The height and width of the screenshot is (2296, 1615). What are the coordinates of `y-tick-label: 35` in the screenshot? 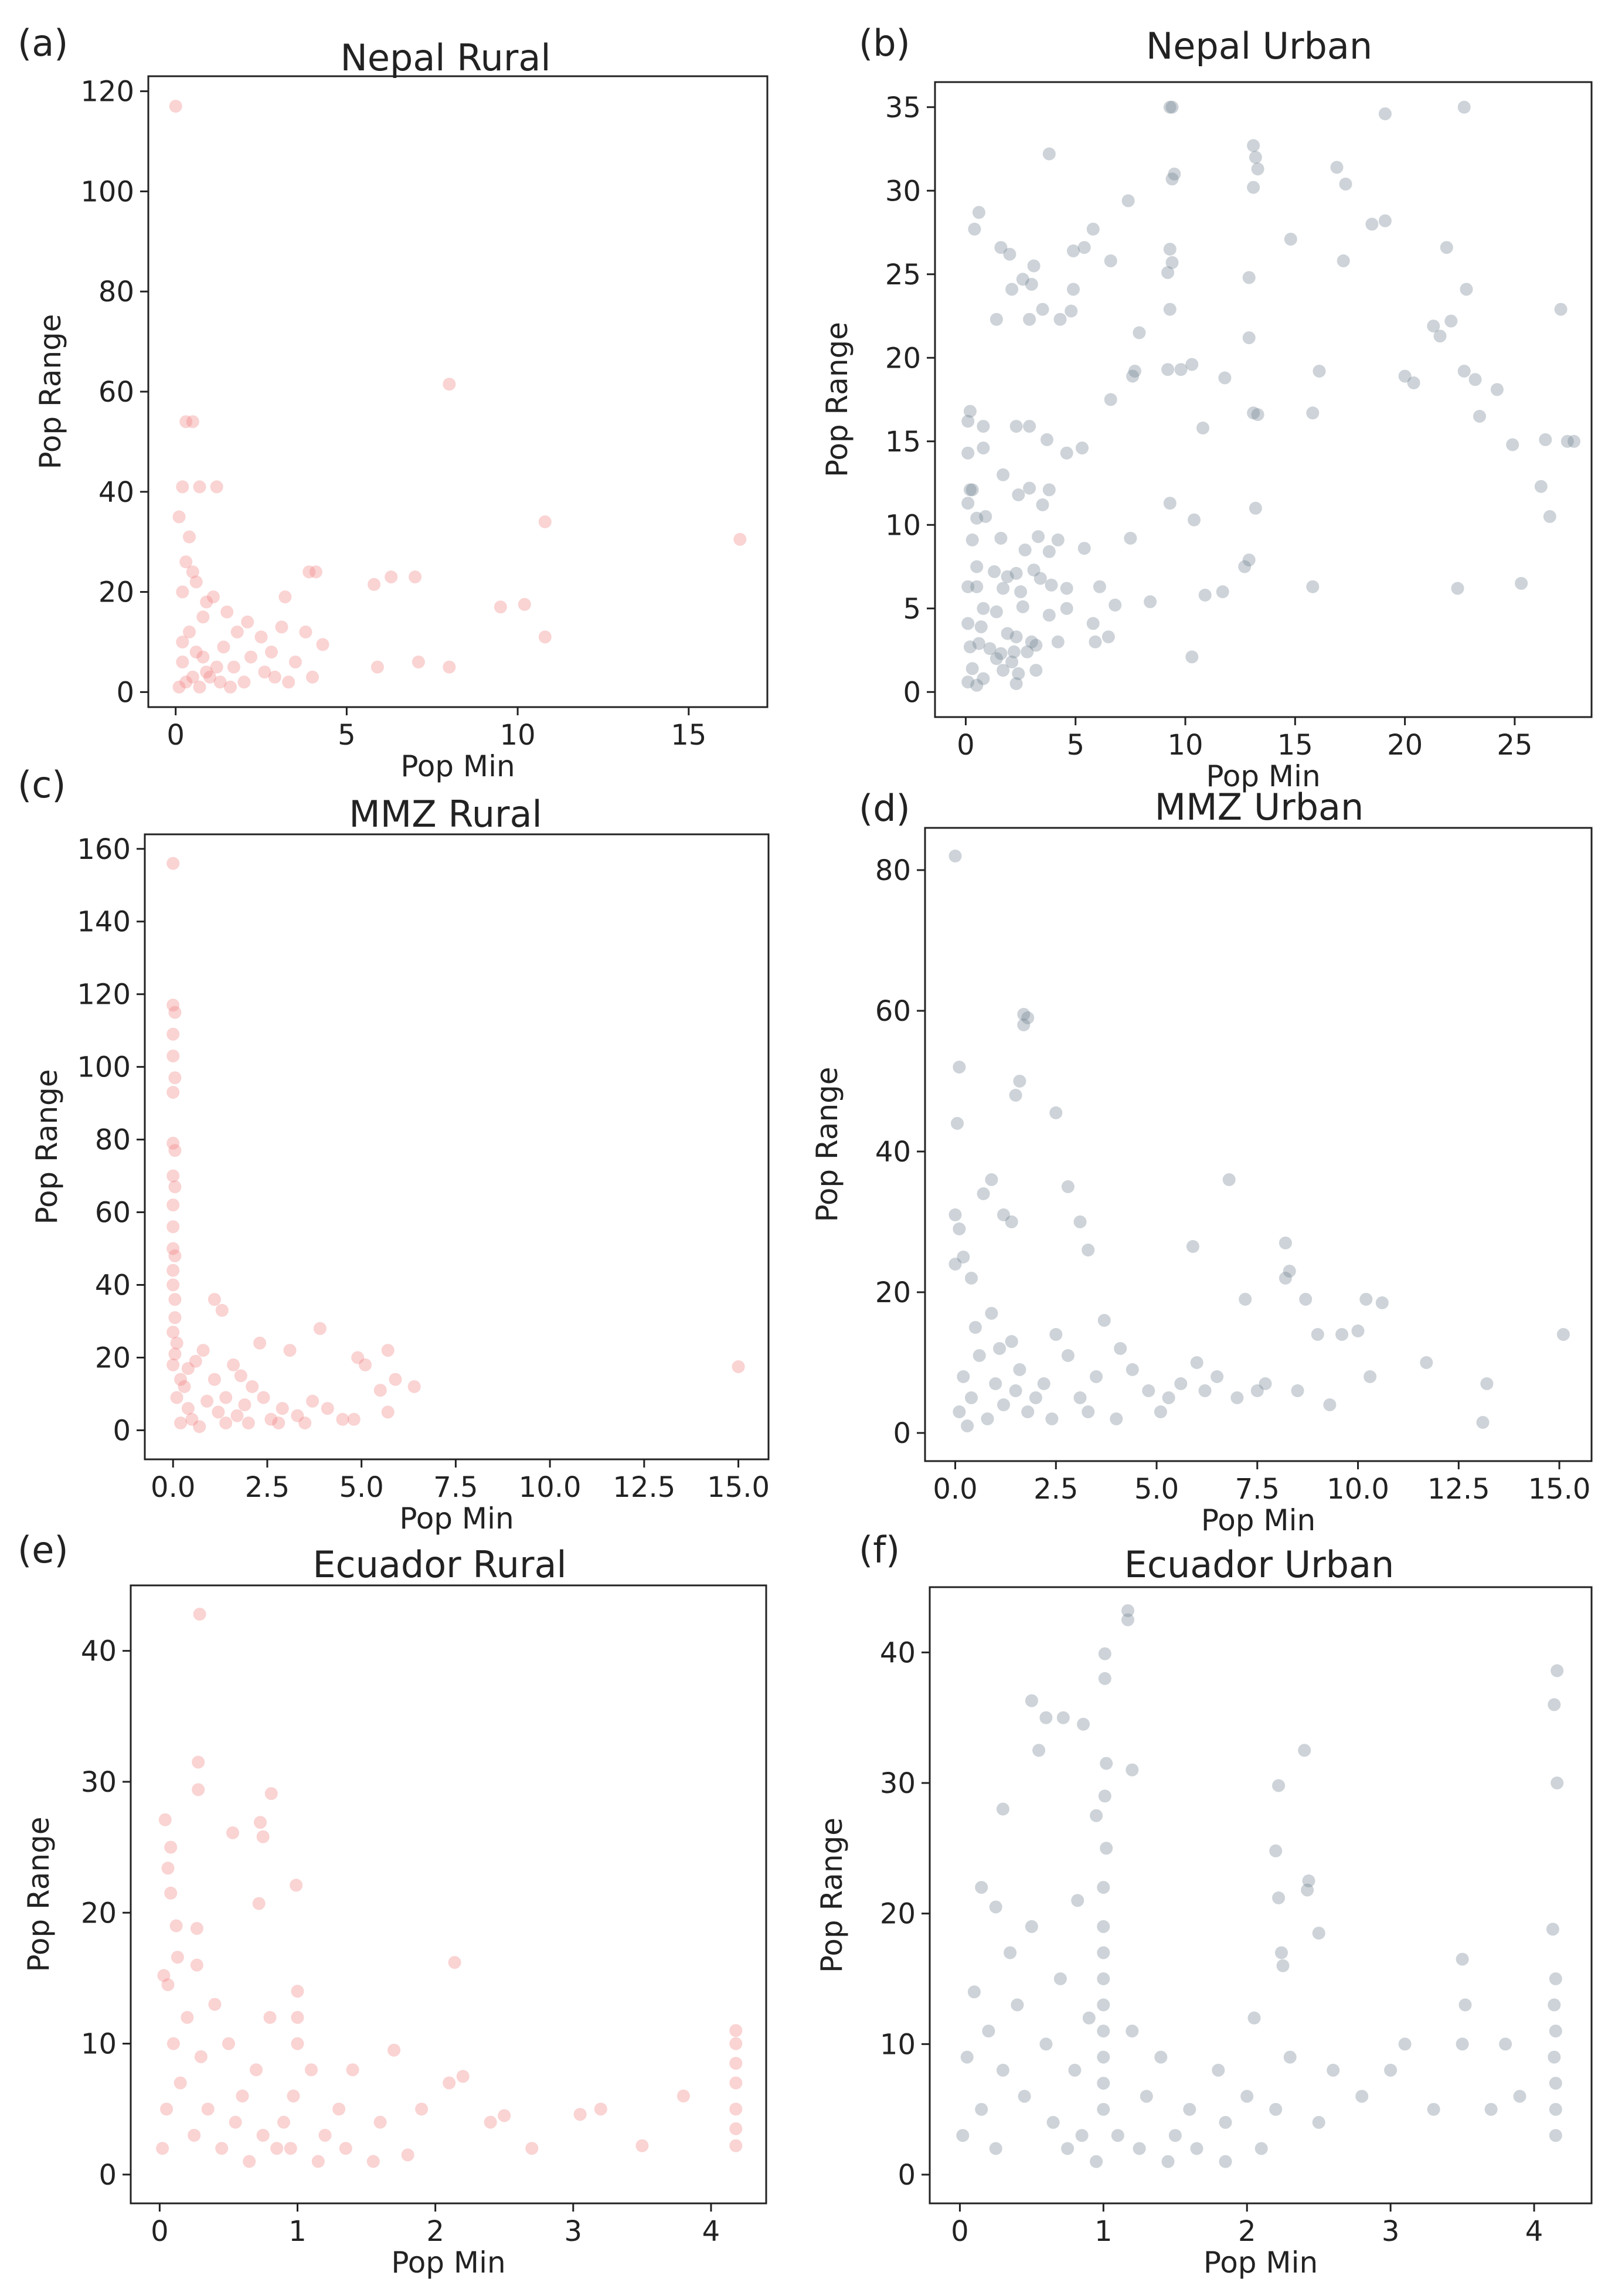 It's located at (903, 108).